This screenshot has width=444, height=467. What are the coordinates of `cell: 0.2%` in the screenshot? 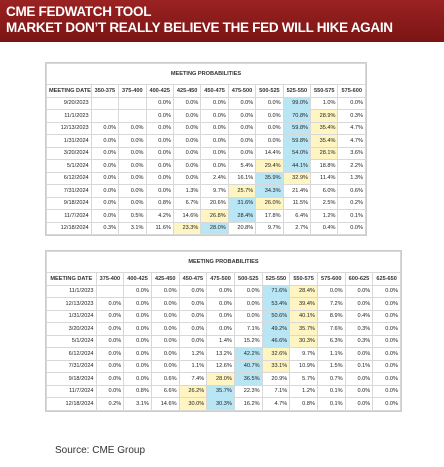 It's located at (351, 203).